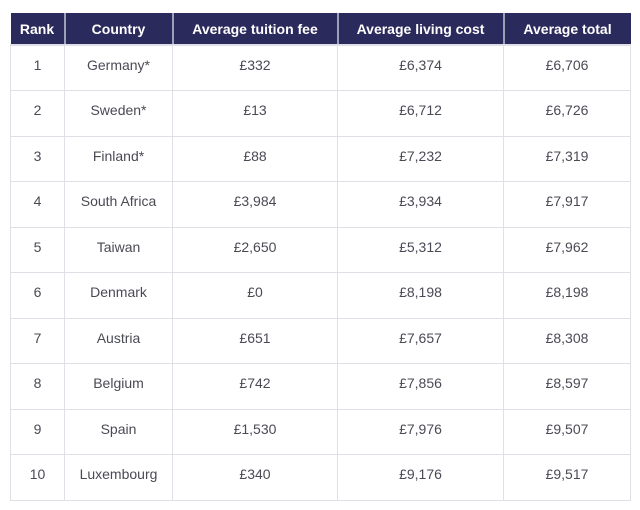 This screenshot has height=510, width=640. What do you see at coordinates (37, 431) in the screenshot?
I see `cell-rank: 9` at bounding box center [37, 431].